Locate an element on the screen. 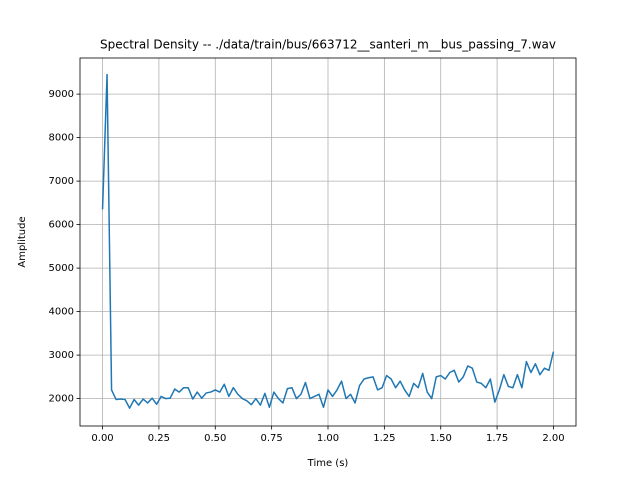  x-tick-label: 0.25 is located at coordinates (159, 438).